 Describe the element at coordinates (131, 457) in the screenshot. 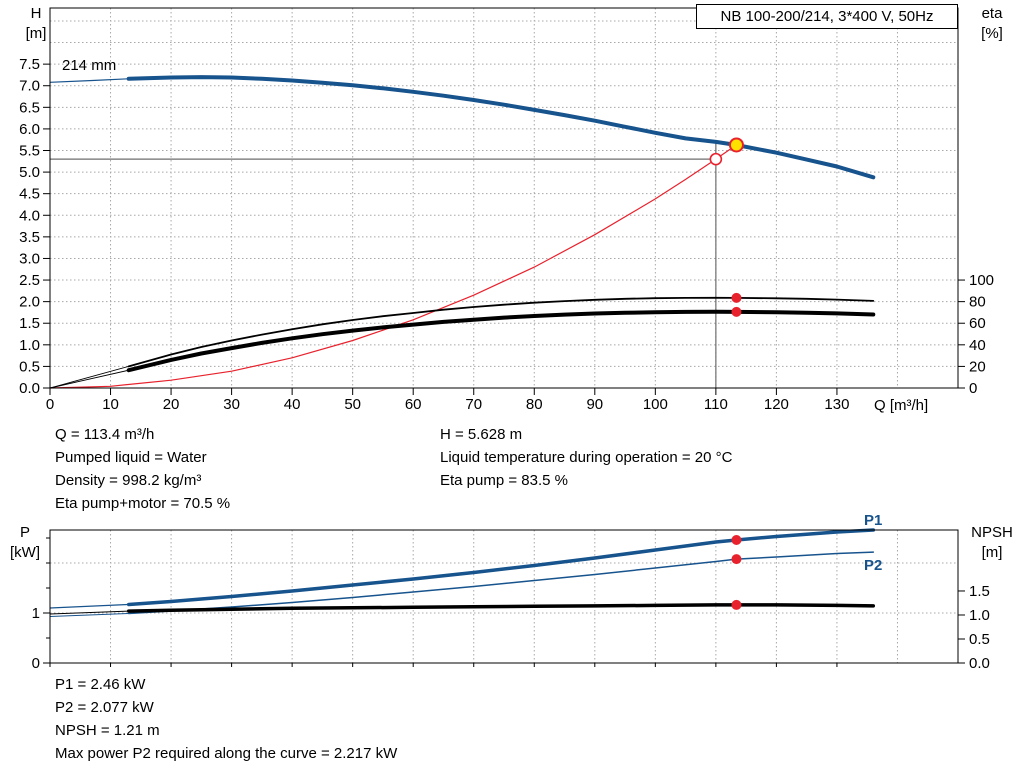

I see `pumped-liquid-text: Pumped liquid = Water` at that location.